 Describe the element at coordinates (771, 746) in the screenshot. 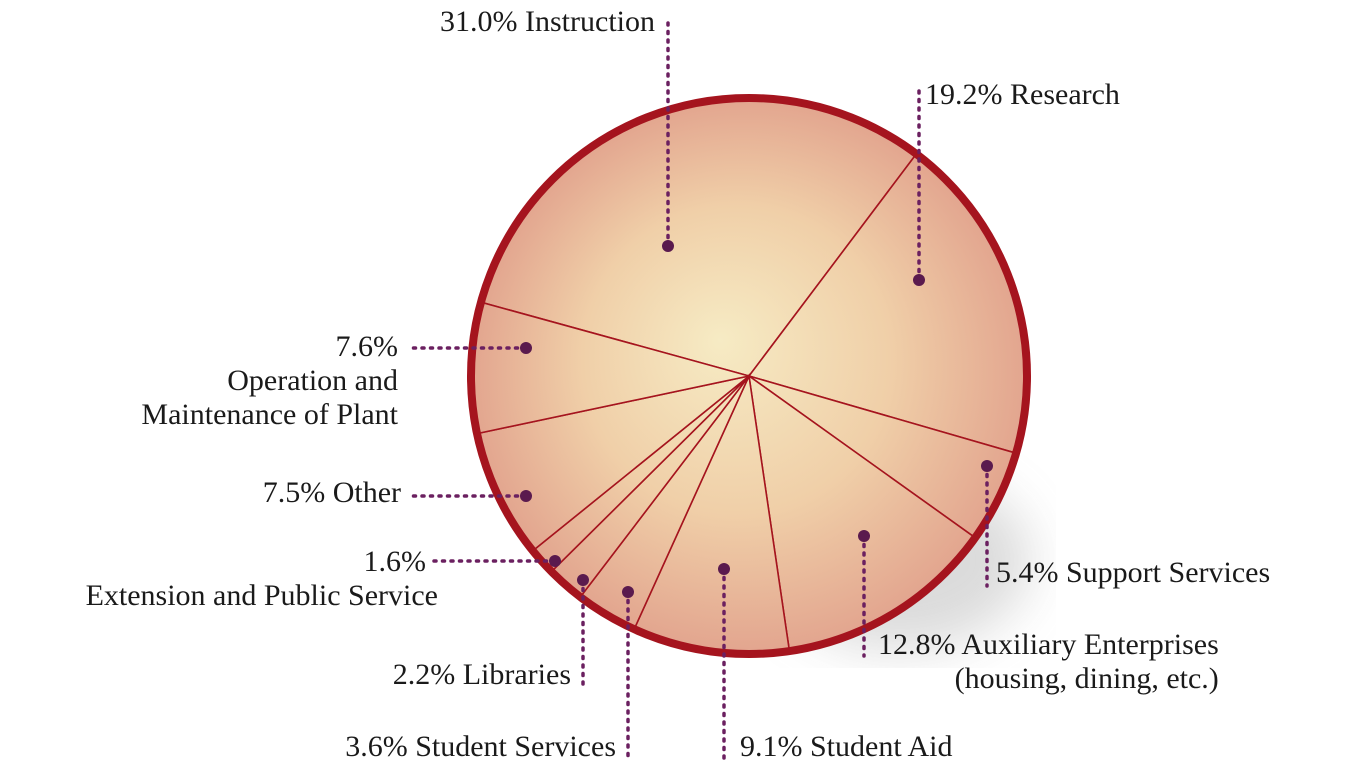

I see `value-label: 9.1%` at that location.